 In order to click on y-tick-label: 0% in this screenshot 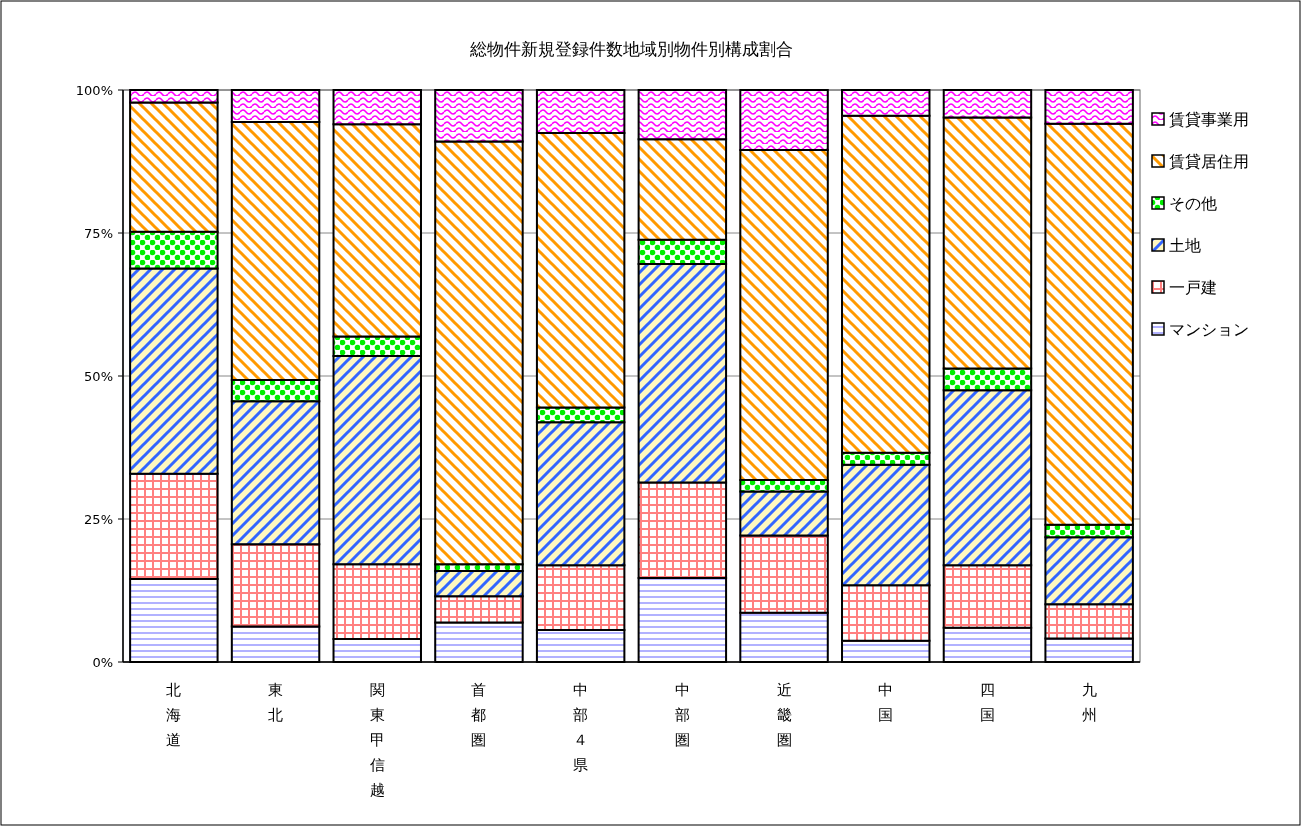, I will do `click(102, 662)`.